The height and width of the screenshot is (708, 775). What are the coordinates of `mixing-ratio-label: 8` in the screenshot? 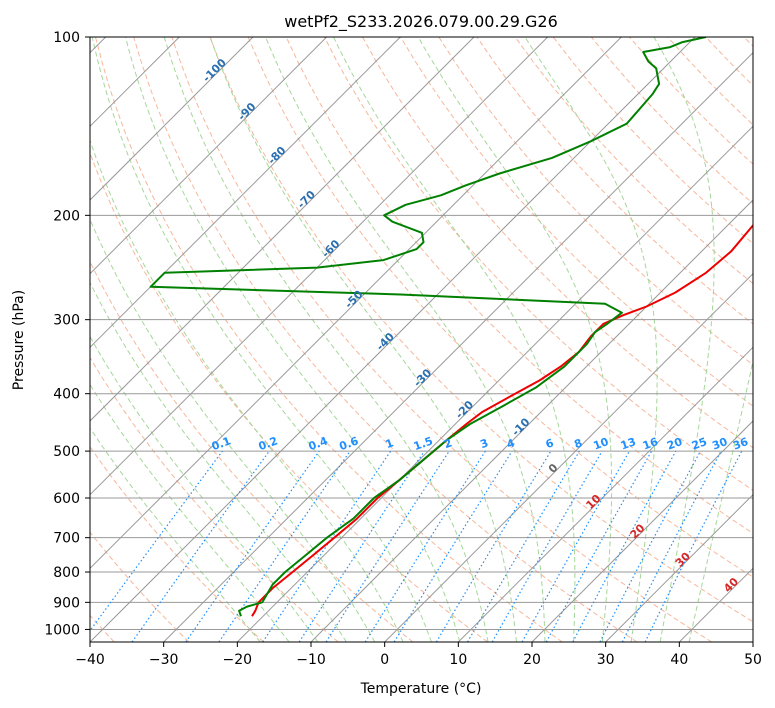 It's located at (578, 443).